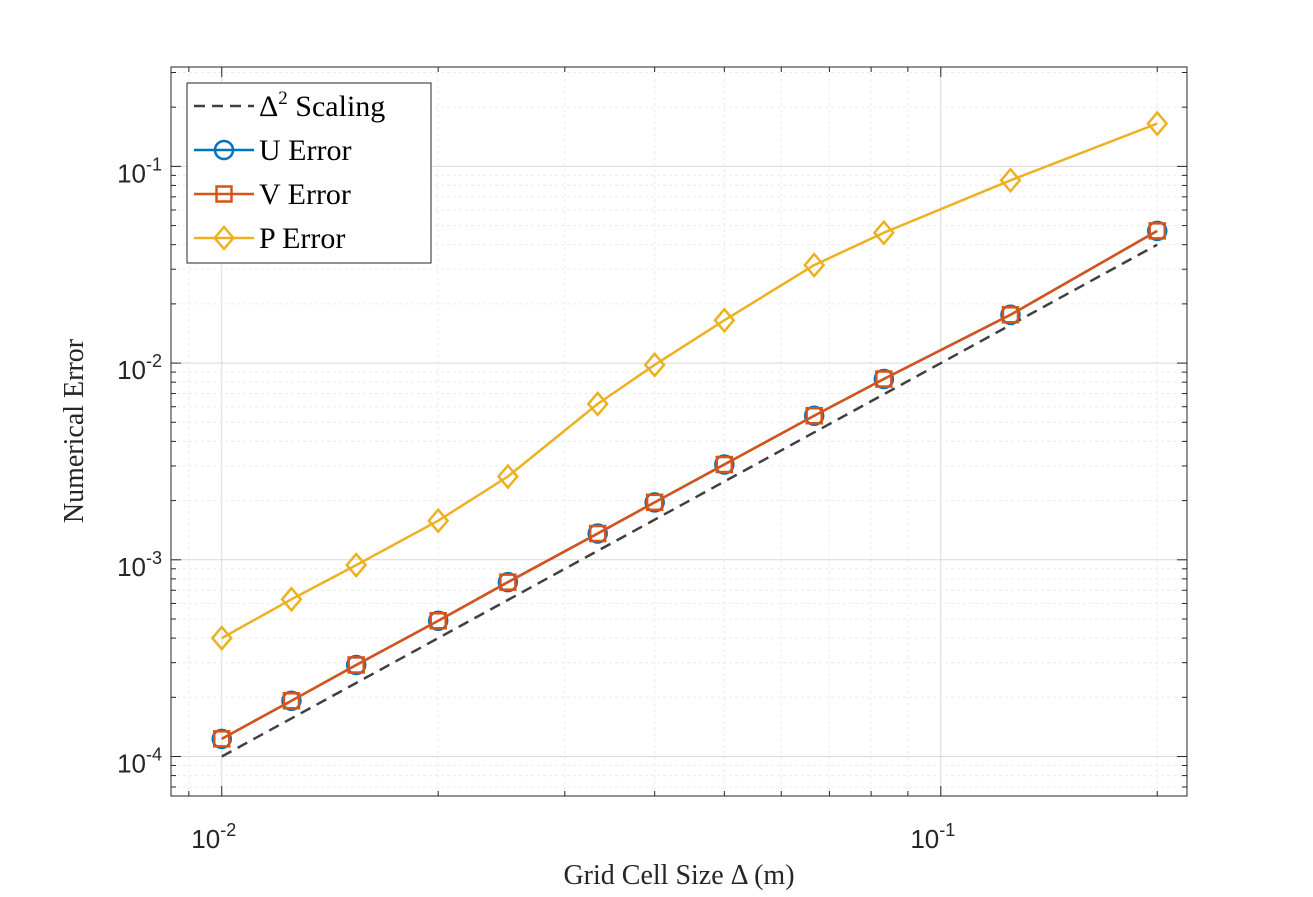 This screenshot has width=1313, height=897. What do you see at coordinates (678, 875) in the screenshot?
I see `x-axis-title: Grid Cell Size Δ (m)` at bounding box center [678, 875].